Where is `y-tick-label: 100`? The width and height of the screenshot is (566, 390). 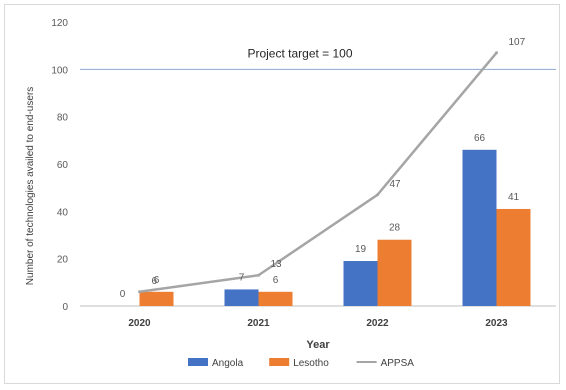
y-tick-label: 100 is located at coordinates (59, 70).